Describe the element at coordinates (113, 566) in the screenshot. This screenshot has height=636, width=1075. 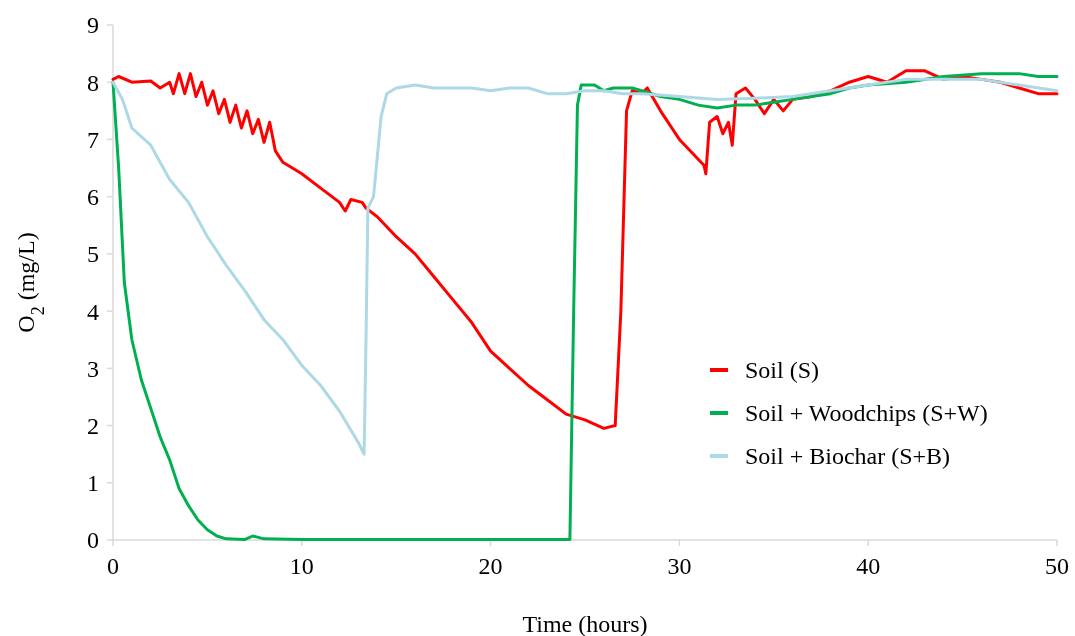
I see `x-tick-label: 0` at that location.